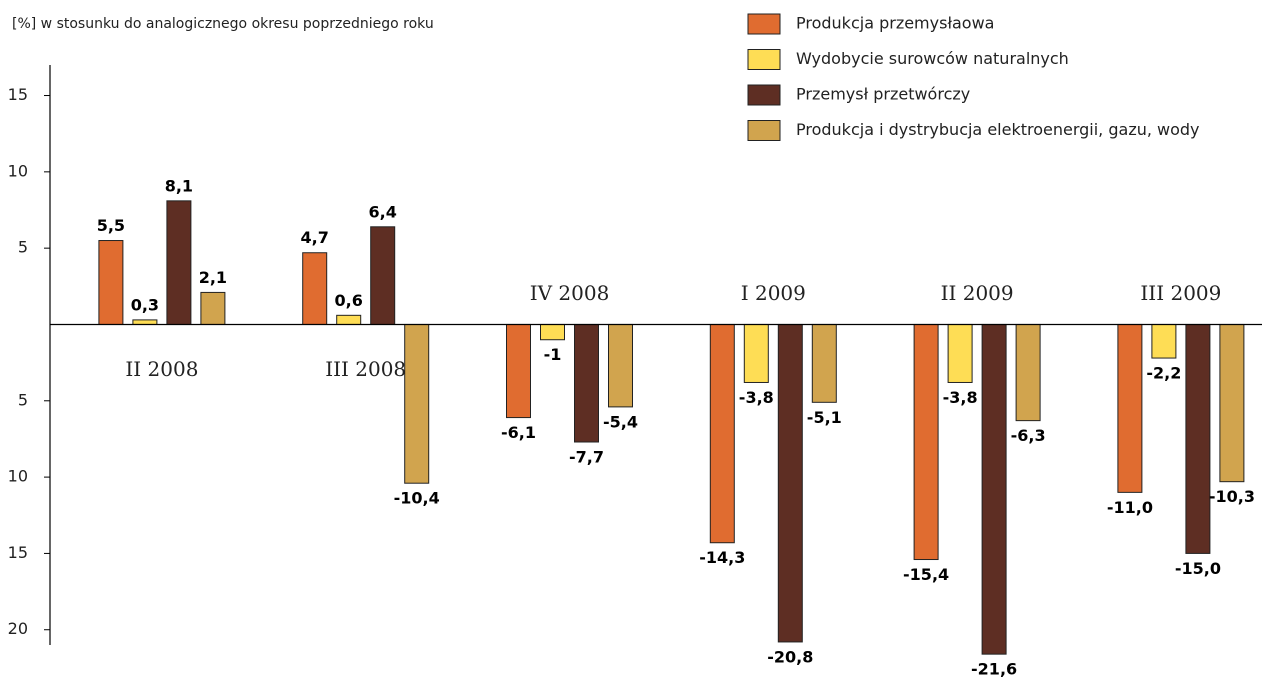 The width and height of the screenshot is (1266, 680). Describe the element at coordinates (18, 628) in the screenshot. I see `y-tick-label: 20` at that location.